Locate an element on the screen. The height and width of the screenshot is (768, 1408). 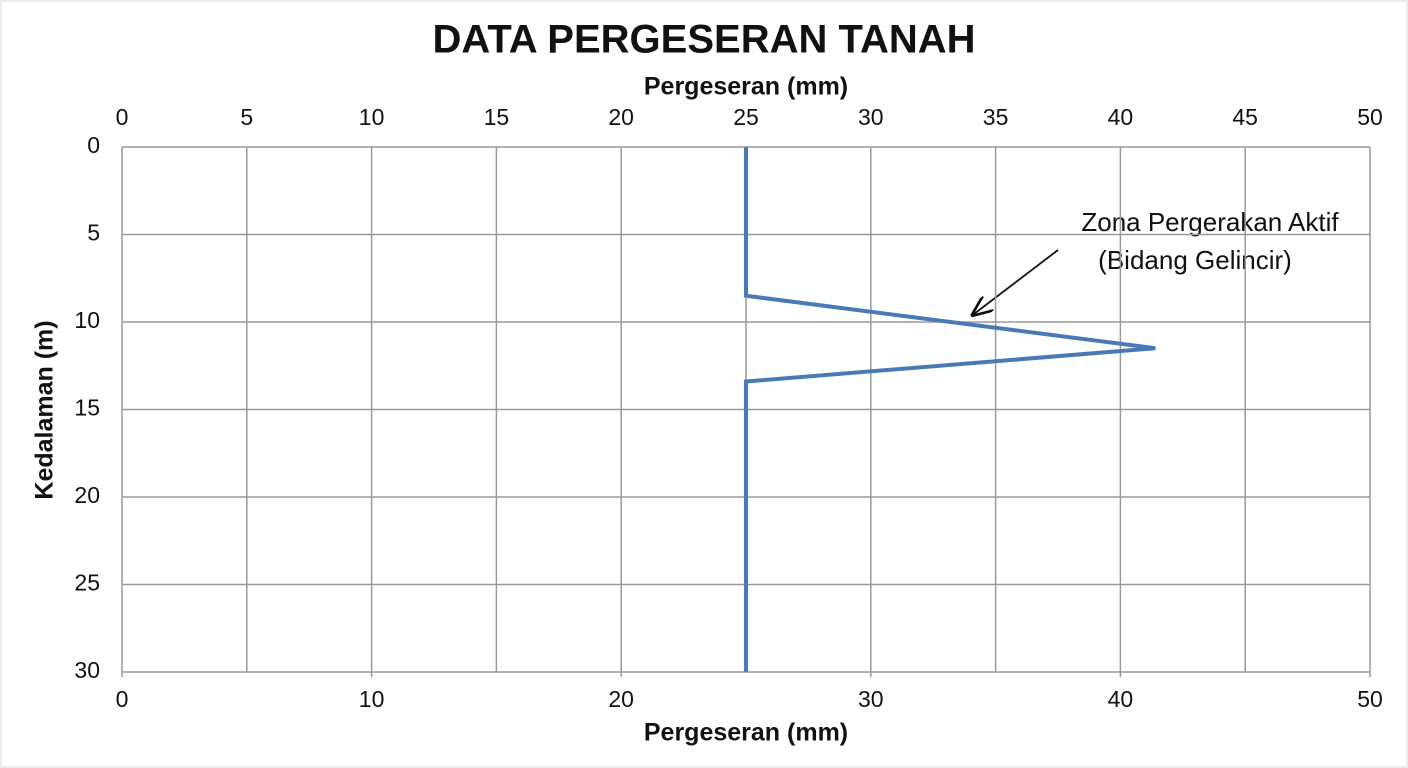
x2-tick-label: 35 is located at coordinates (996, 117).